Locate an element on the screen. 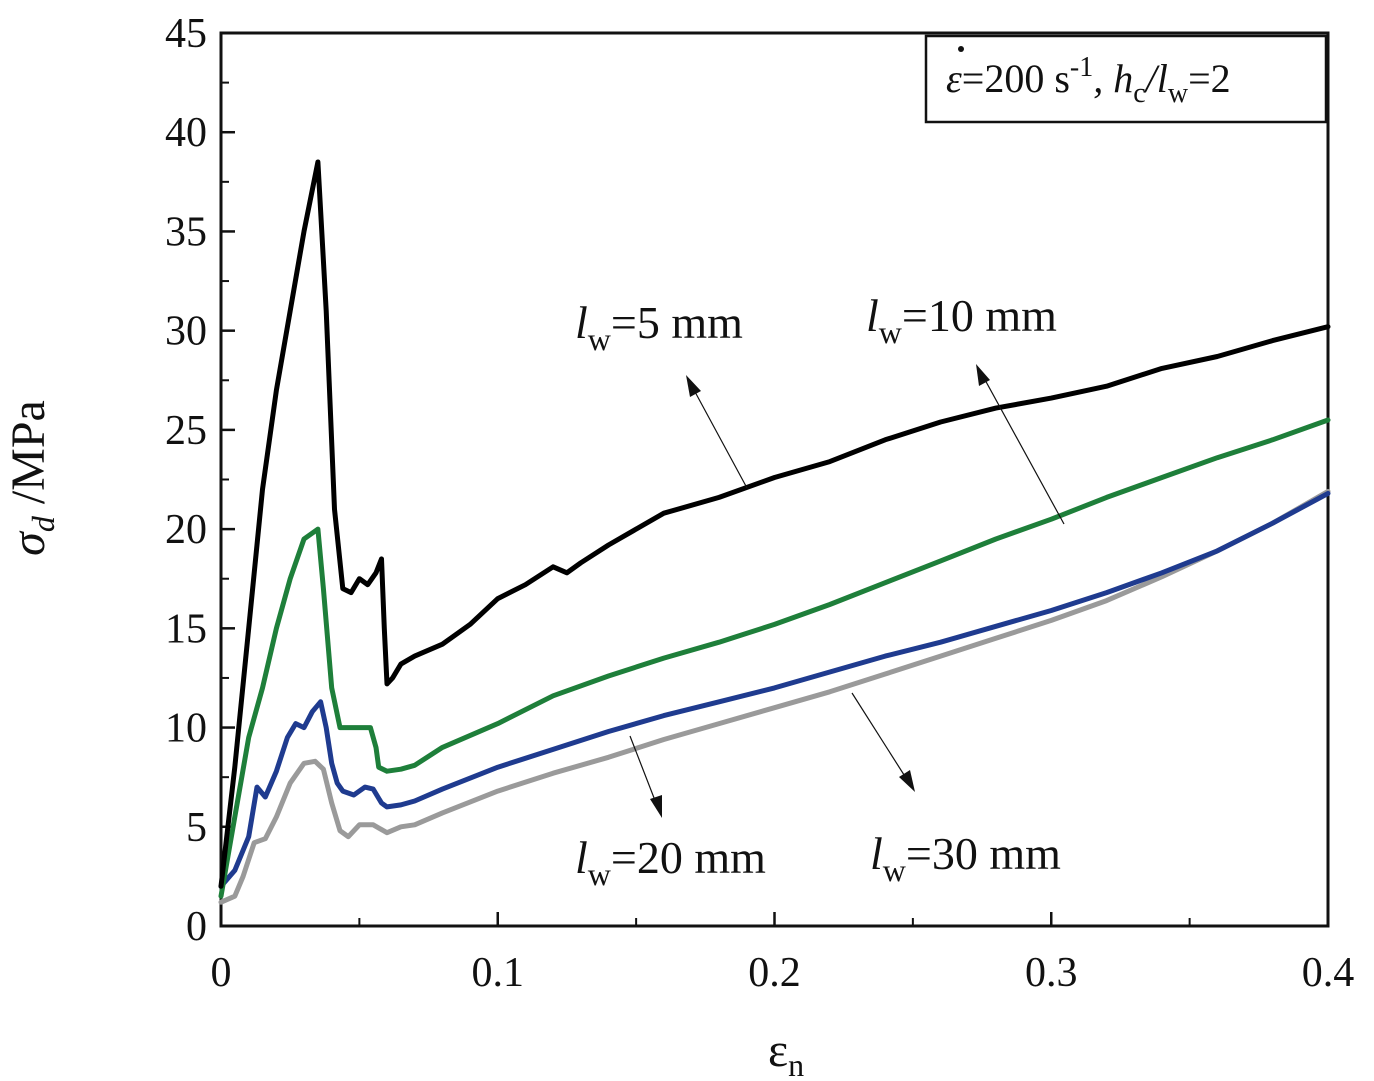  label-lw10-value: =10 mm is located at coordinates (979, 315).